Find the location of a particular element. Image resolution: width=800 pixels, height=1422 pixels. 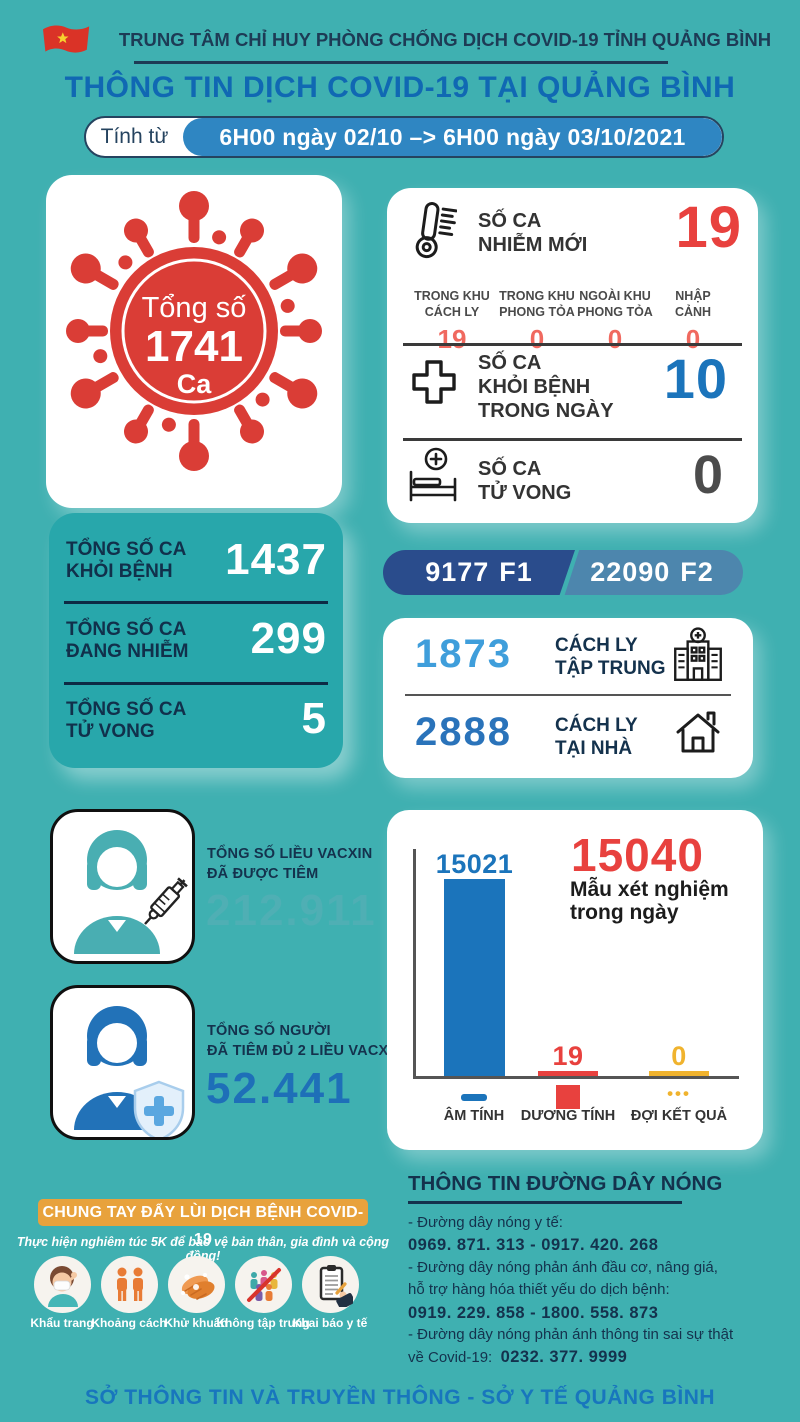

5k-label-distance: Khoảng cách is located at coordinates (129, 1323).